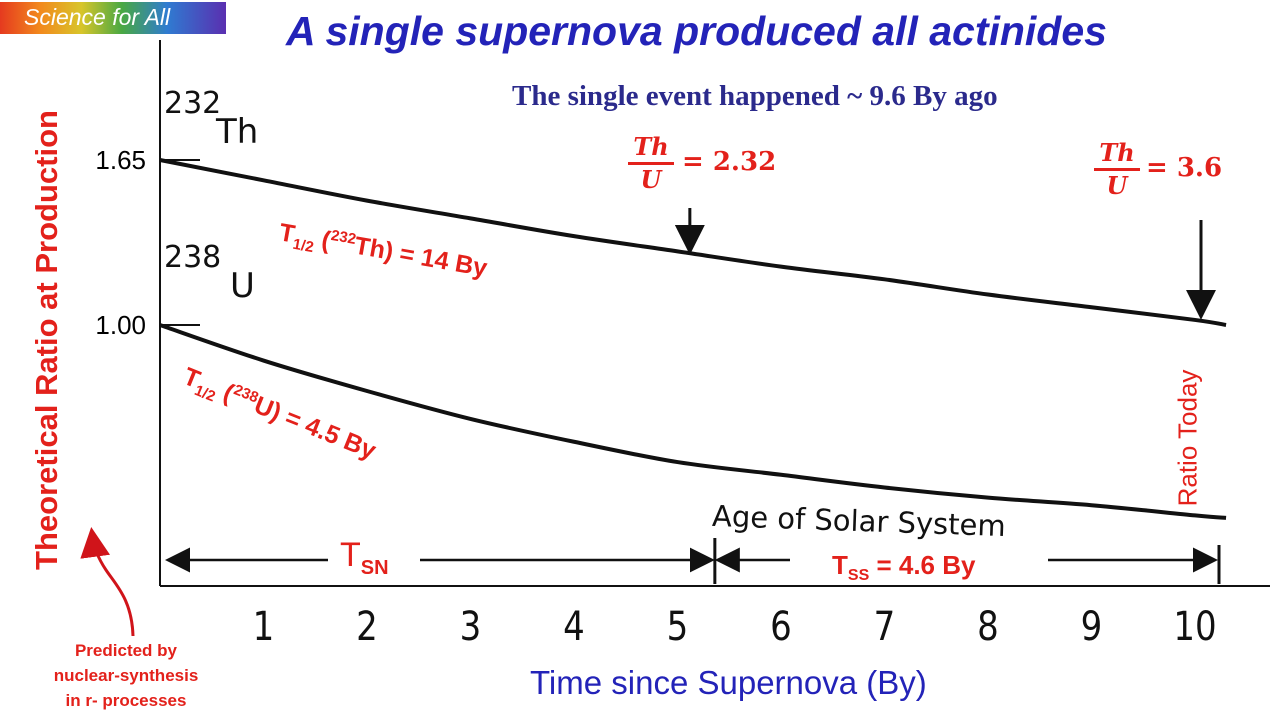 Image resolution: width=1280 pixels, height=720 pixels. What do you see at coordinates (126, 700) in the screenshot?
I see `prediction-note-line-3: in r- processes` at bounding box center [126, 700].